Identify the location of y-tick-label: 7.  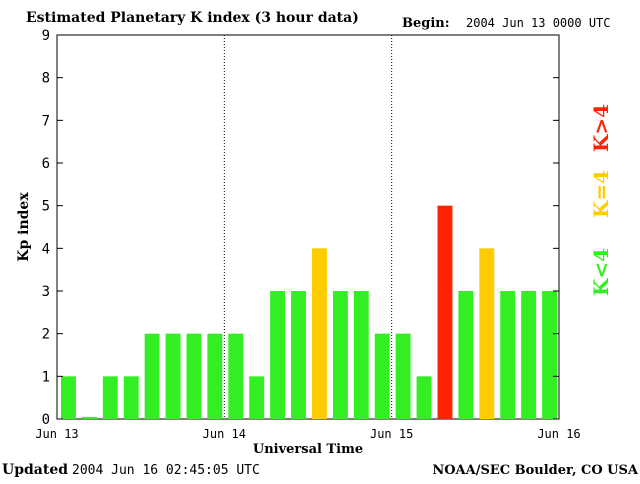
(46, 121).